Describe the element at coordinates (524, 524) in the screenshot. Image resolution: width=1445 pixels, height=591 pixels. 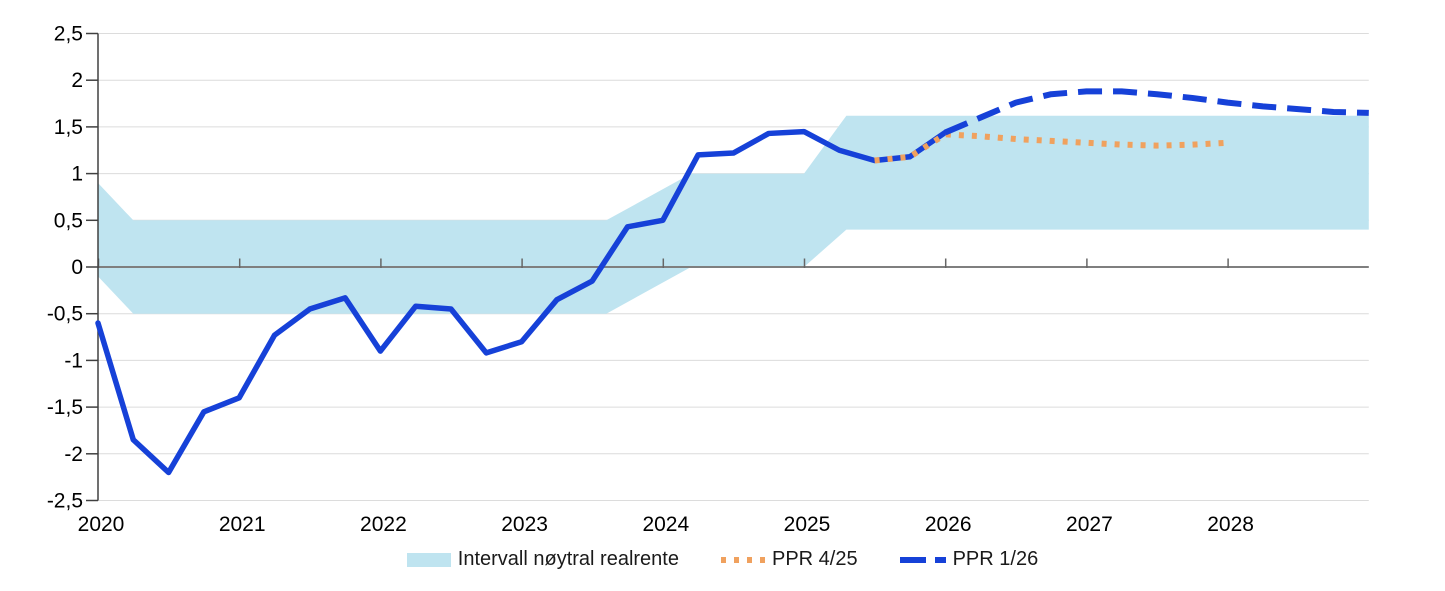
I see `svg-text: 2023` at that location.